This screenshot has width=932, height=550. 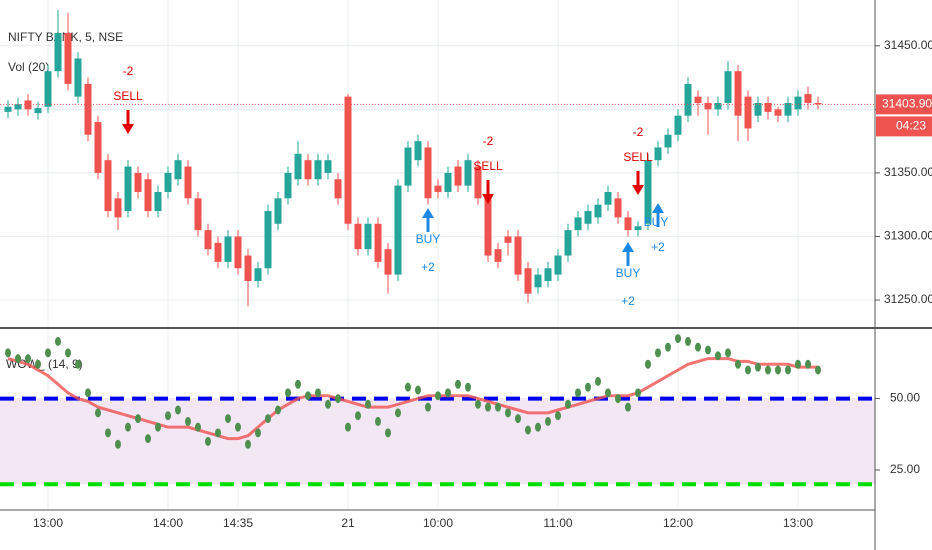 What do you see at coordinates (908, 45) in the screenshot?
I see `y-tick-label: 31450.00` at bounding box center [908, 45].